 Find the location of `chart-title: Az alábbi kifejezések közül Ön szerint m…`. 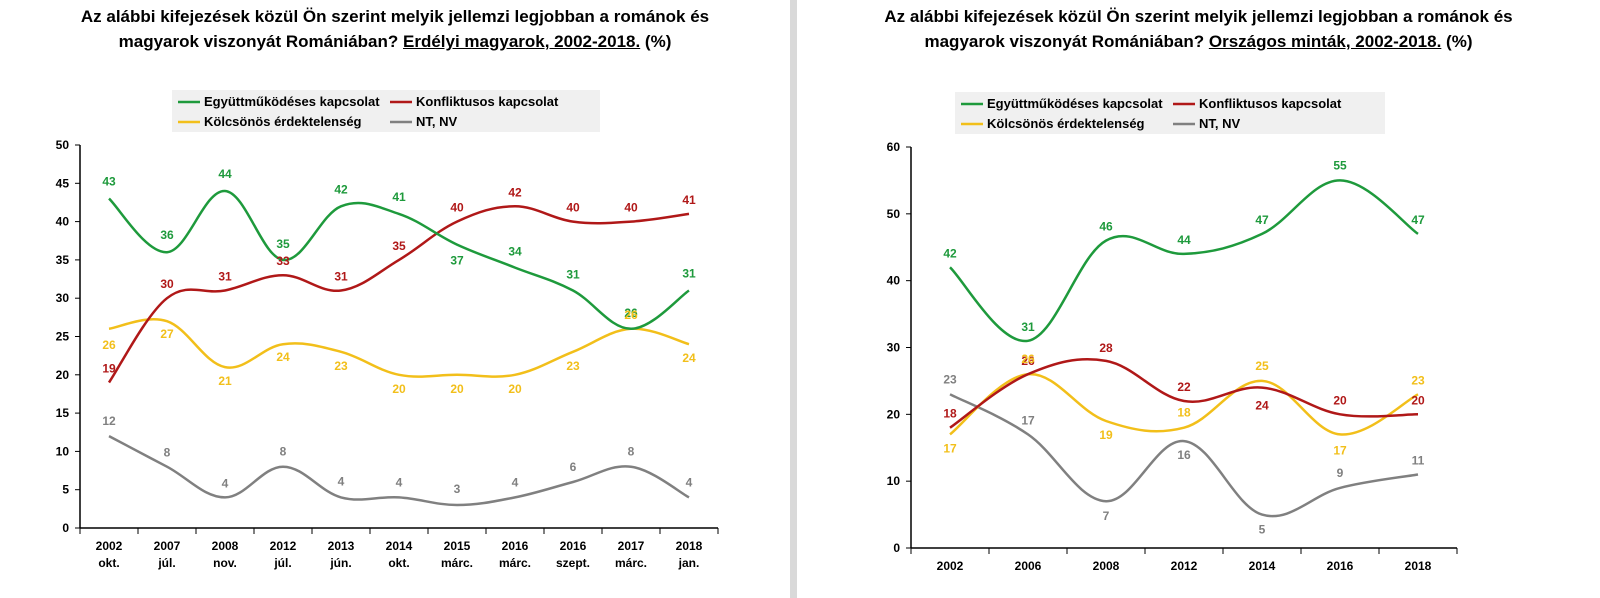

chart-title: Az alábbi kifejezések közül Ön szerint m… is located at coordinates (395, 29).